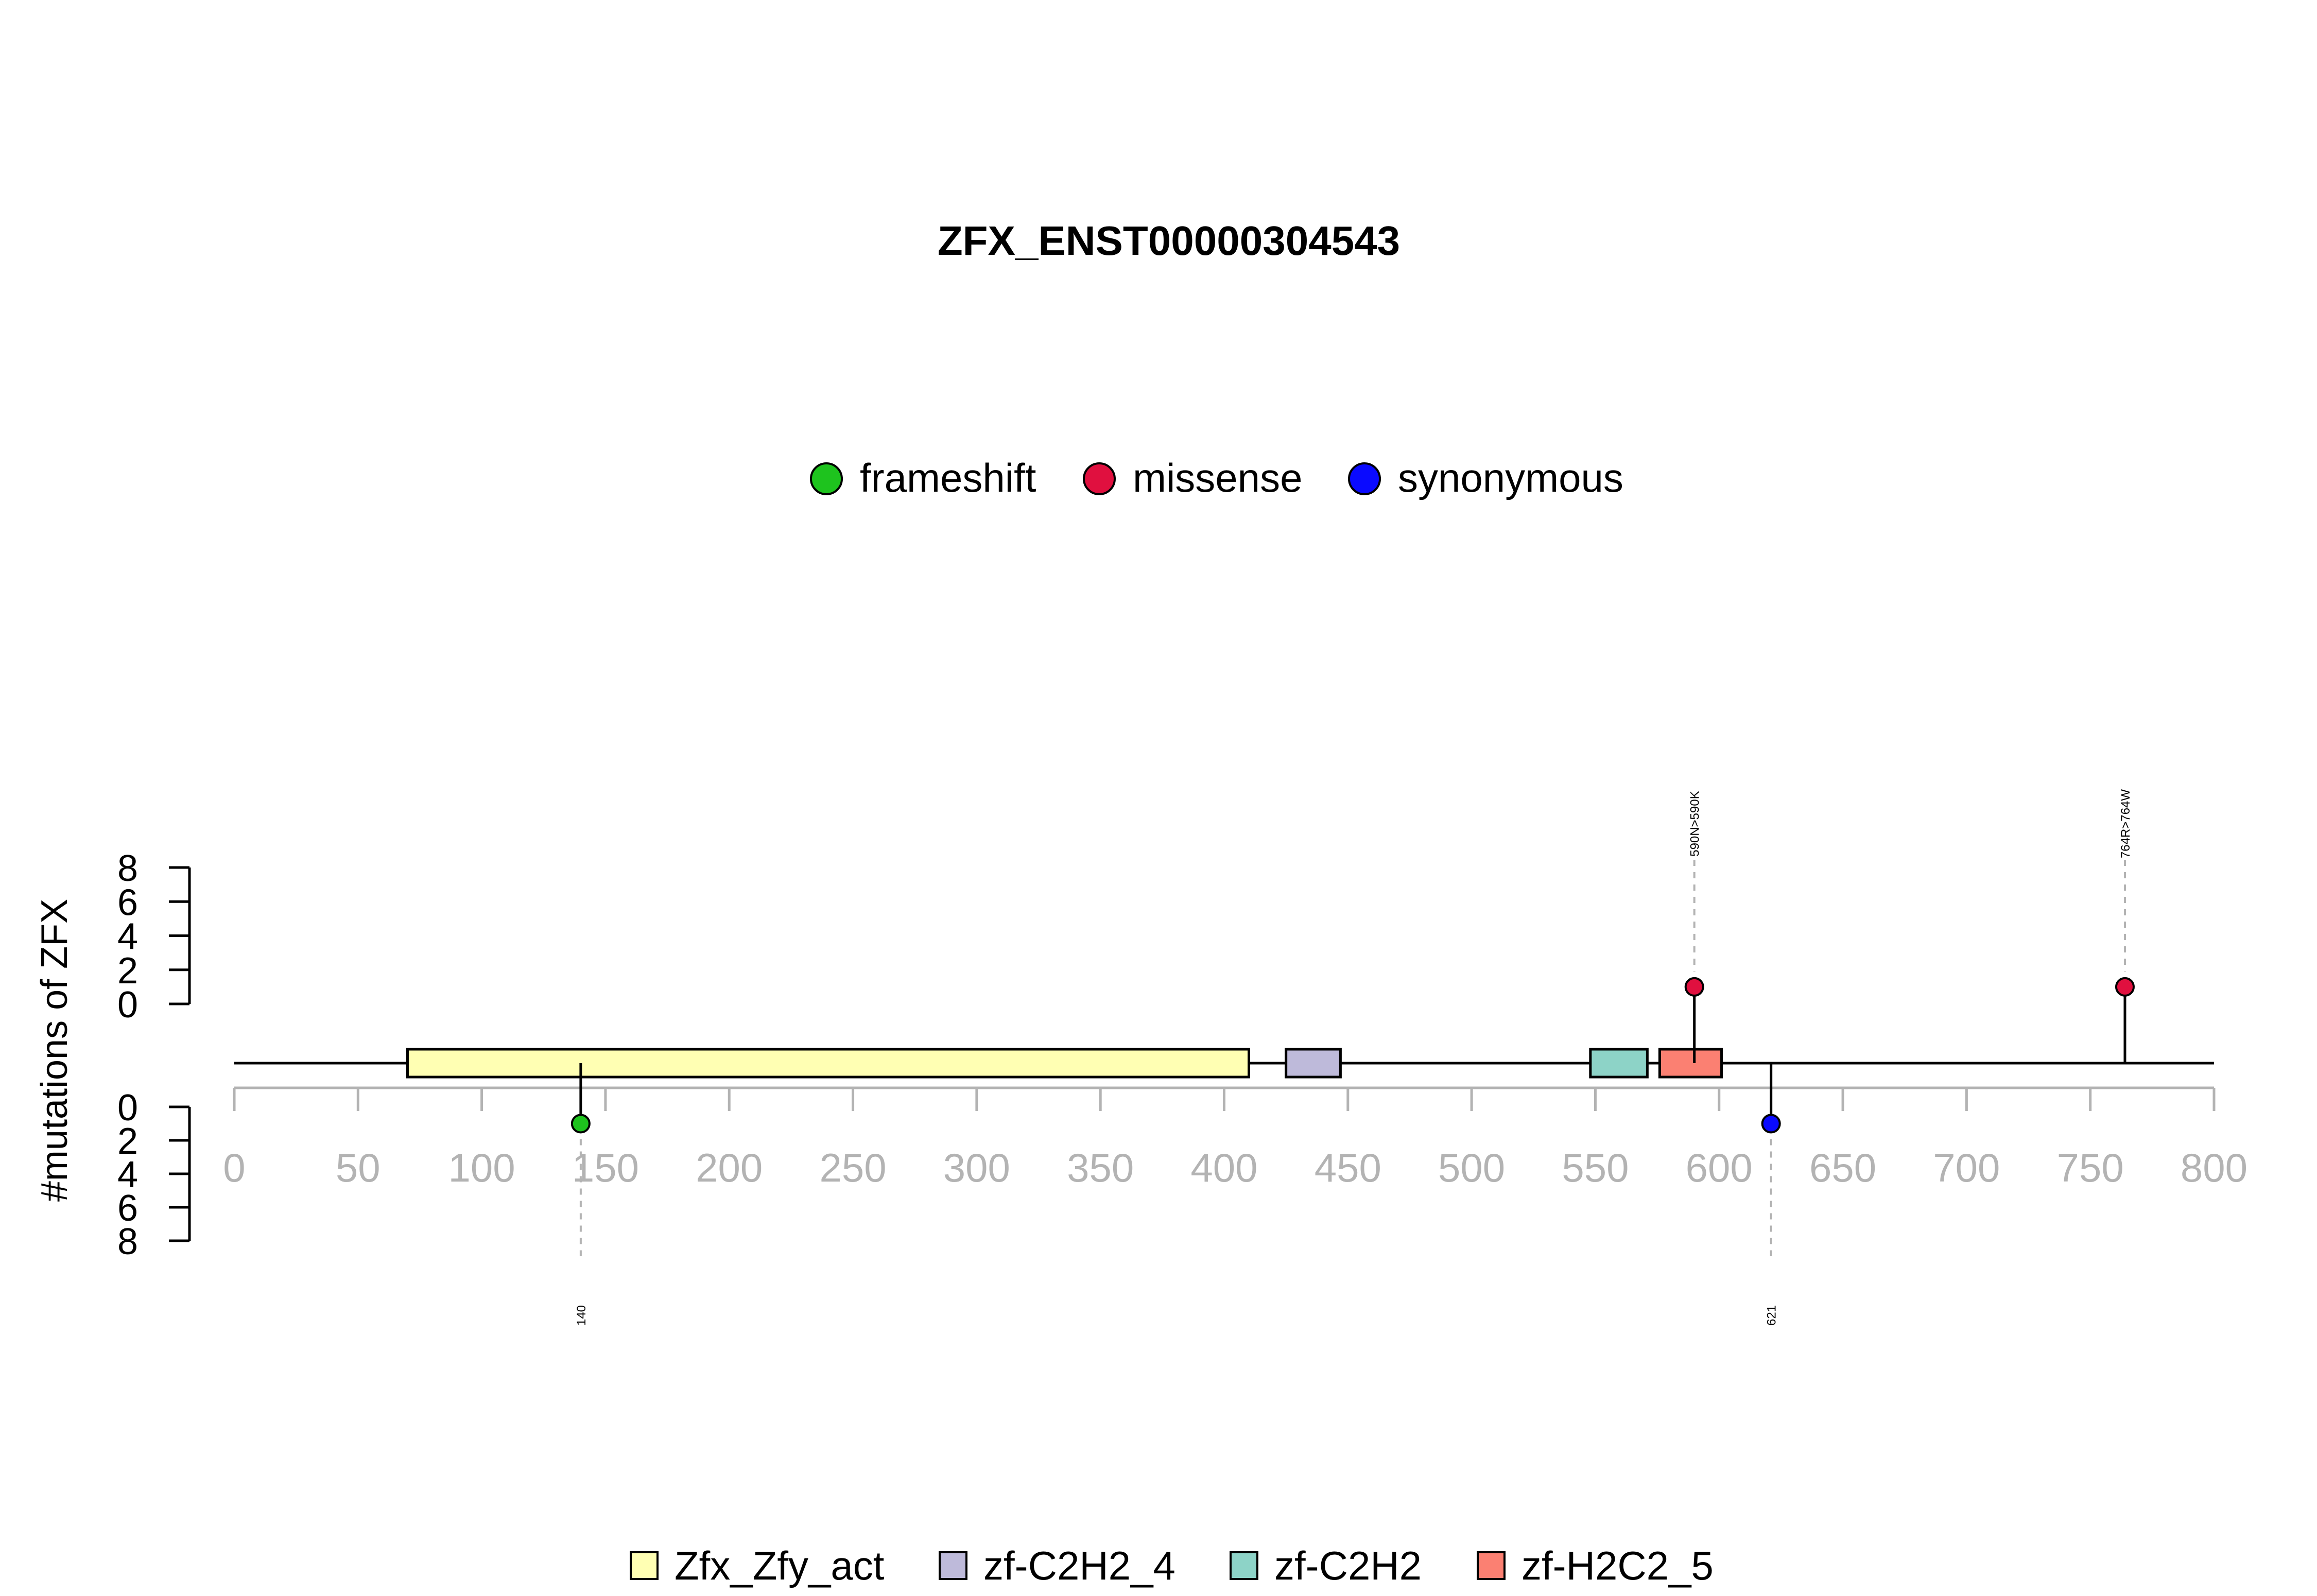 Image resolution: width=2317 pixels, height=1596 pixels. I want to click on x-tick-label: 400, so click(1223, 1167).